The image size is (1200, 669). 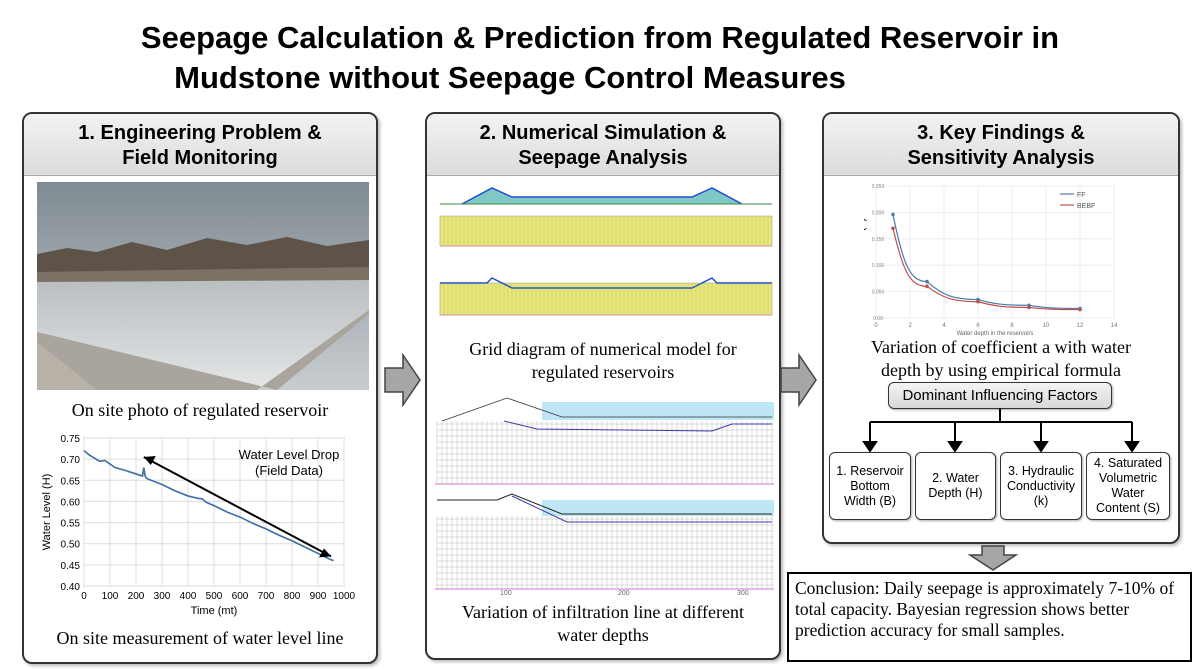 What do you see at coordinates (214, 596) in the screenshot?
I see `x-tick-label: 500` at bounding box center [214, 596].